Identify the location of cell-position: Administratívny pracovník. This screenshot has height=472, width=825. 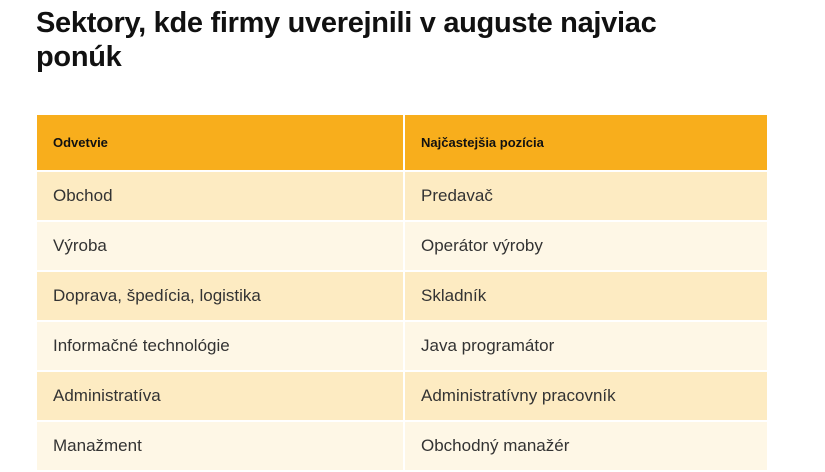
(585, 396).